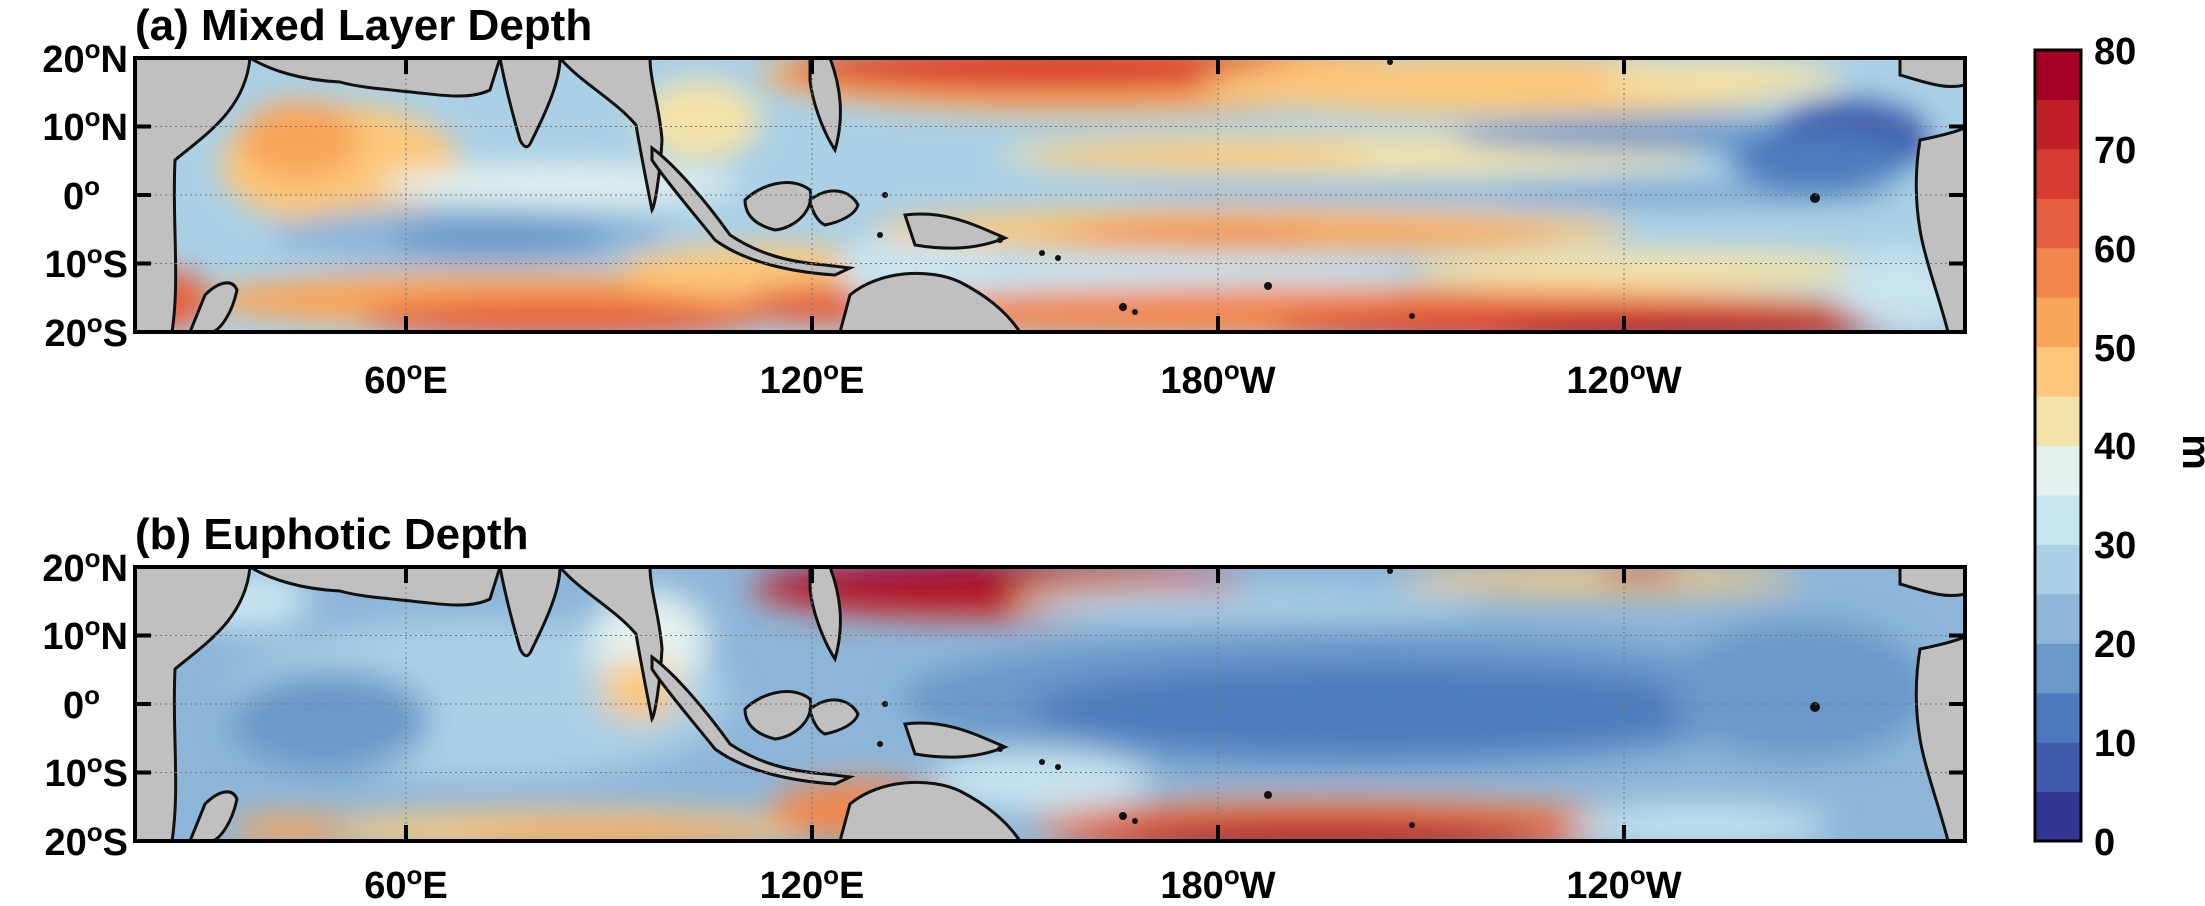 Image resolution: width=2205 pixels, height=906 pixels. I want to click on panel-a-lat-label: 0o, so click(81, 194).